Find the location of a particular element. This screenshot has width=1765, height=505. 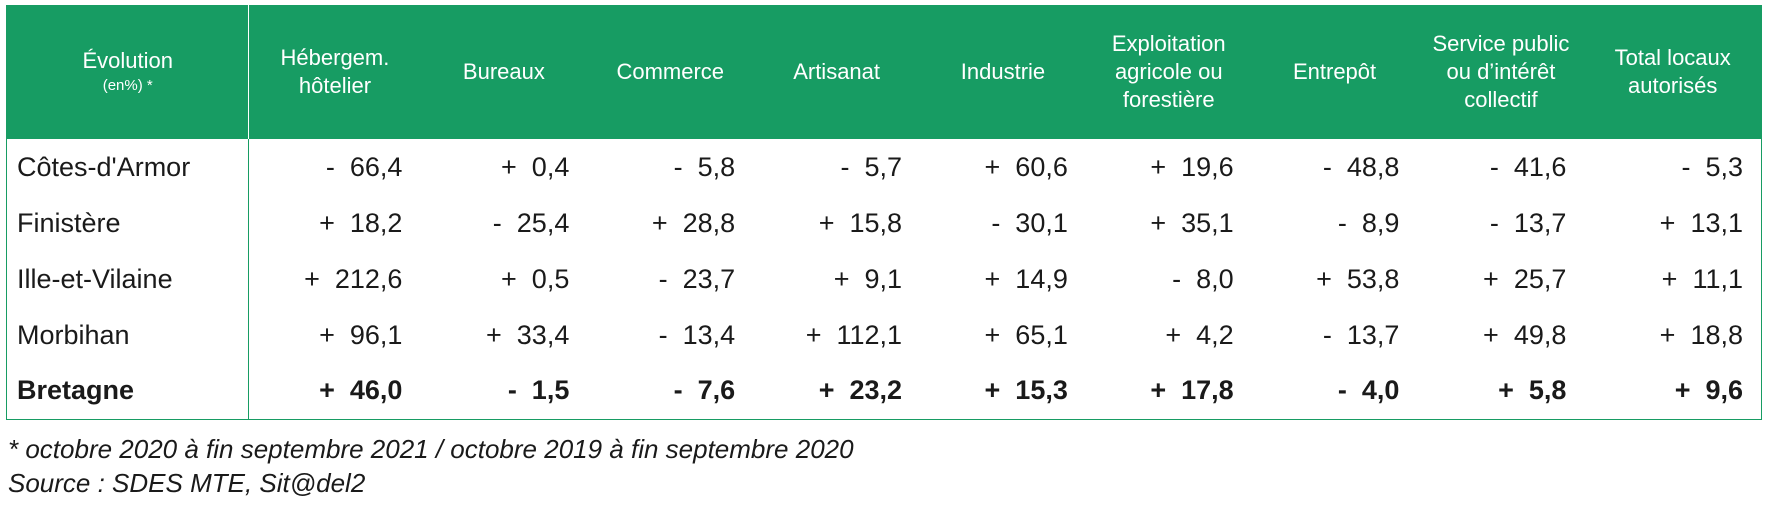

header-artisanat: Artisanat is located at coordinates (837, 72).